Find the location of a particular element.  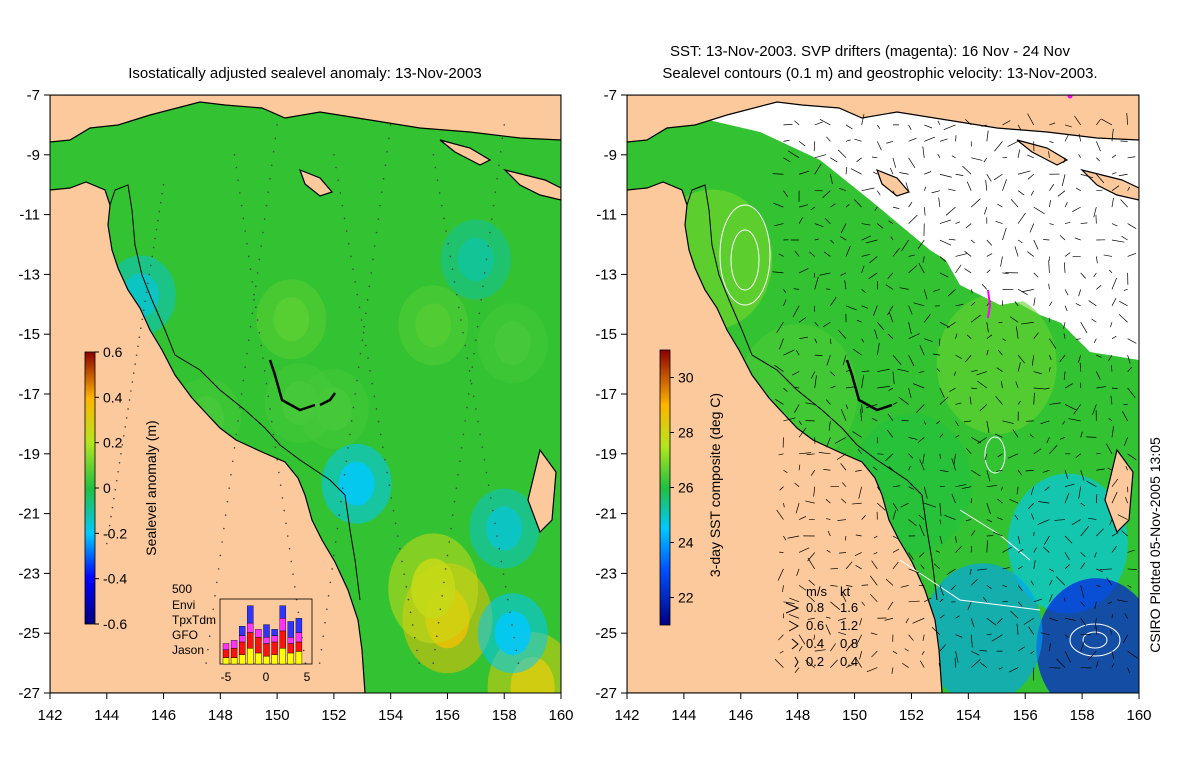

colorbar-tick-label: 30 is located at coordinates (686, 378).